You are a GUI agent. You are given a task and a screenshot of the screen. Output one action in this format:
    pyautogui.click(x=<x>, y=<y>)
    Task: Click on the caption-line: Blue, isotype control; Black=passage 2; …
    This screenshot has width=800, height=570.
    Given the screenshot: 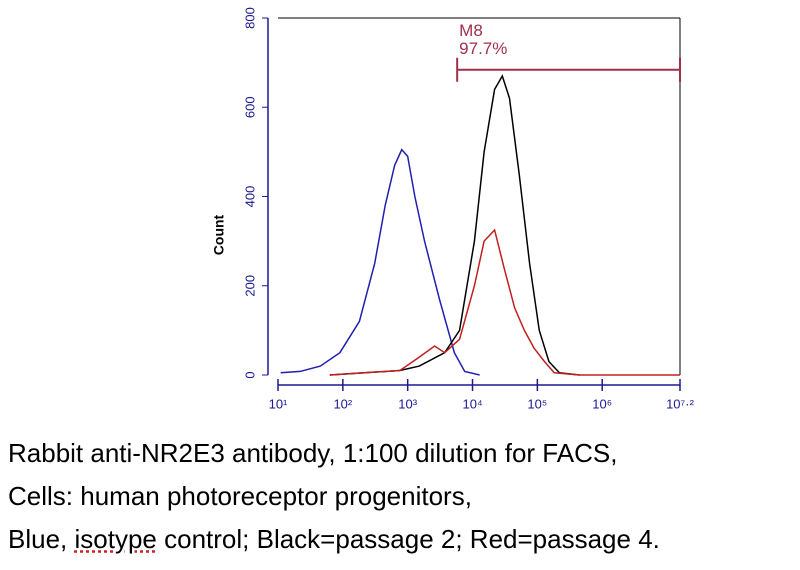 What is the action you would take?
    pyautogui.click(x=403, y=539)
    